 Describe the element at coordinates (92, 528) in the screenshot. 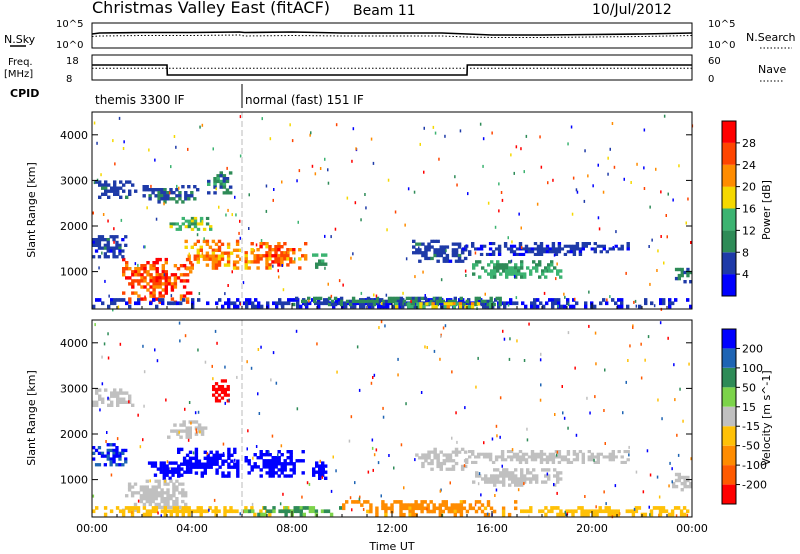

I see `velocity-xtick-label: 00:00` at that location.